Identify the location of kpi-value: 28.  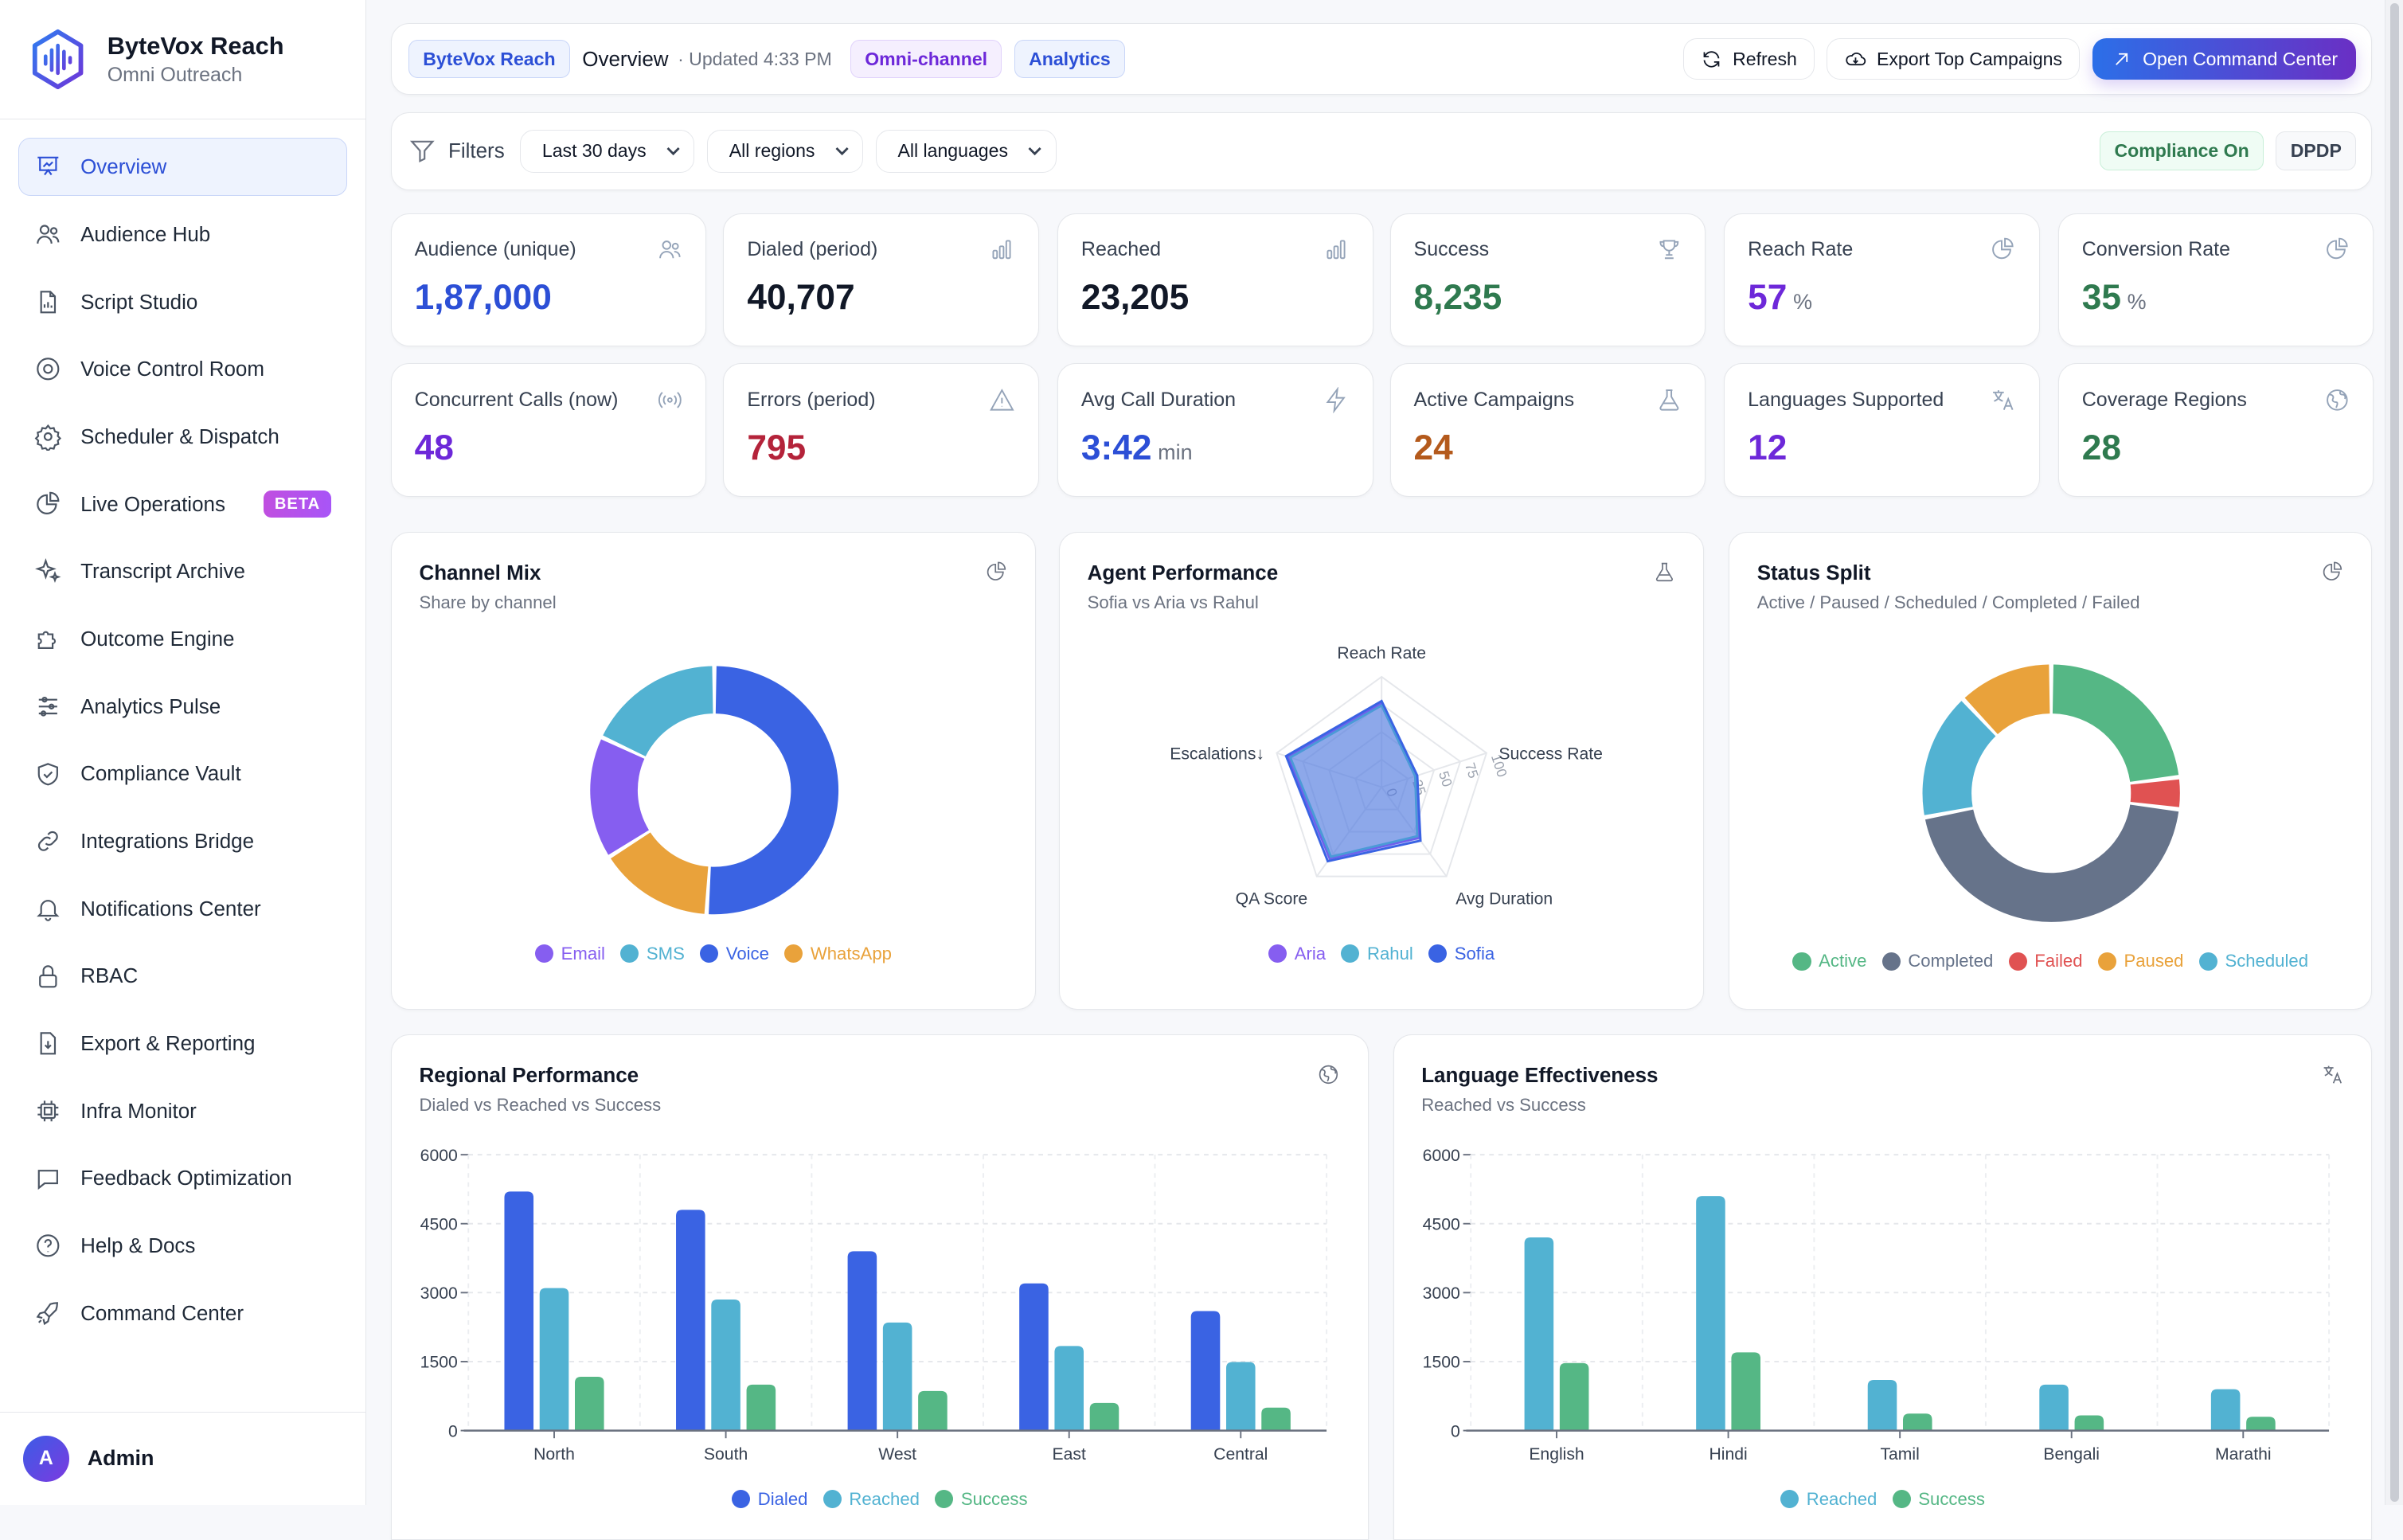
(2216, 448).